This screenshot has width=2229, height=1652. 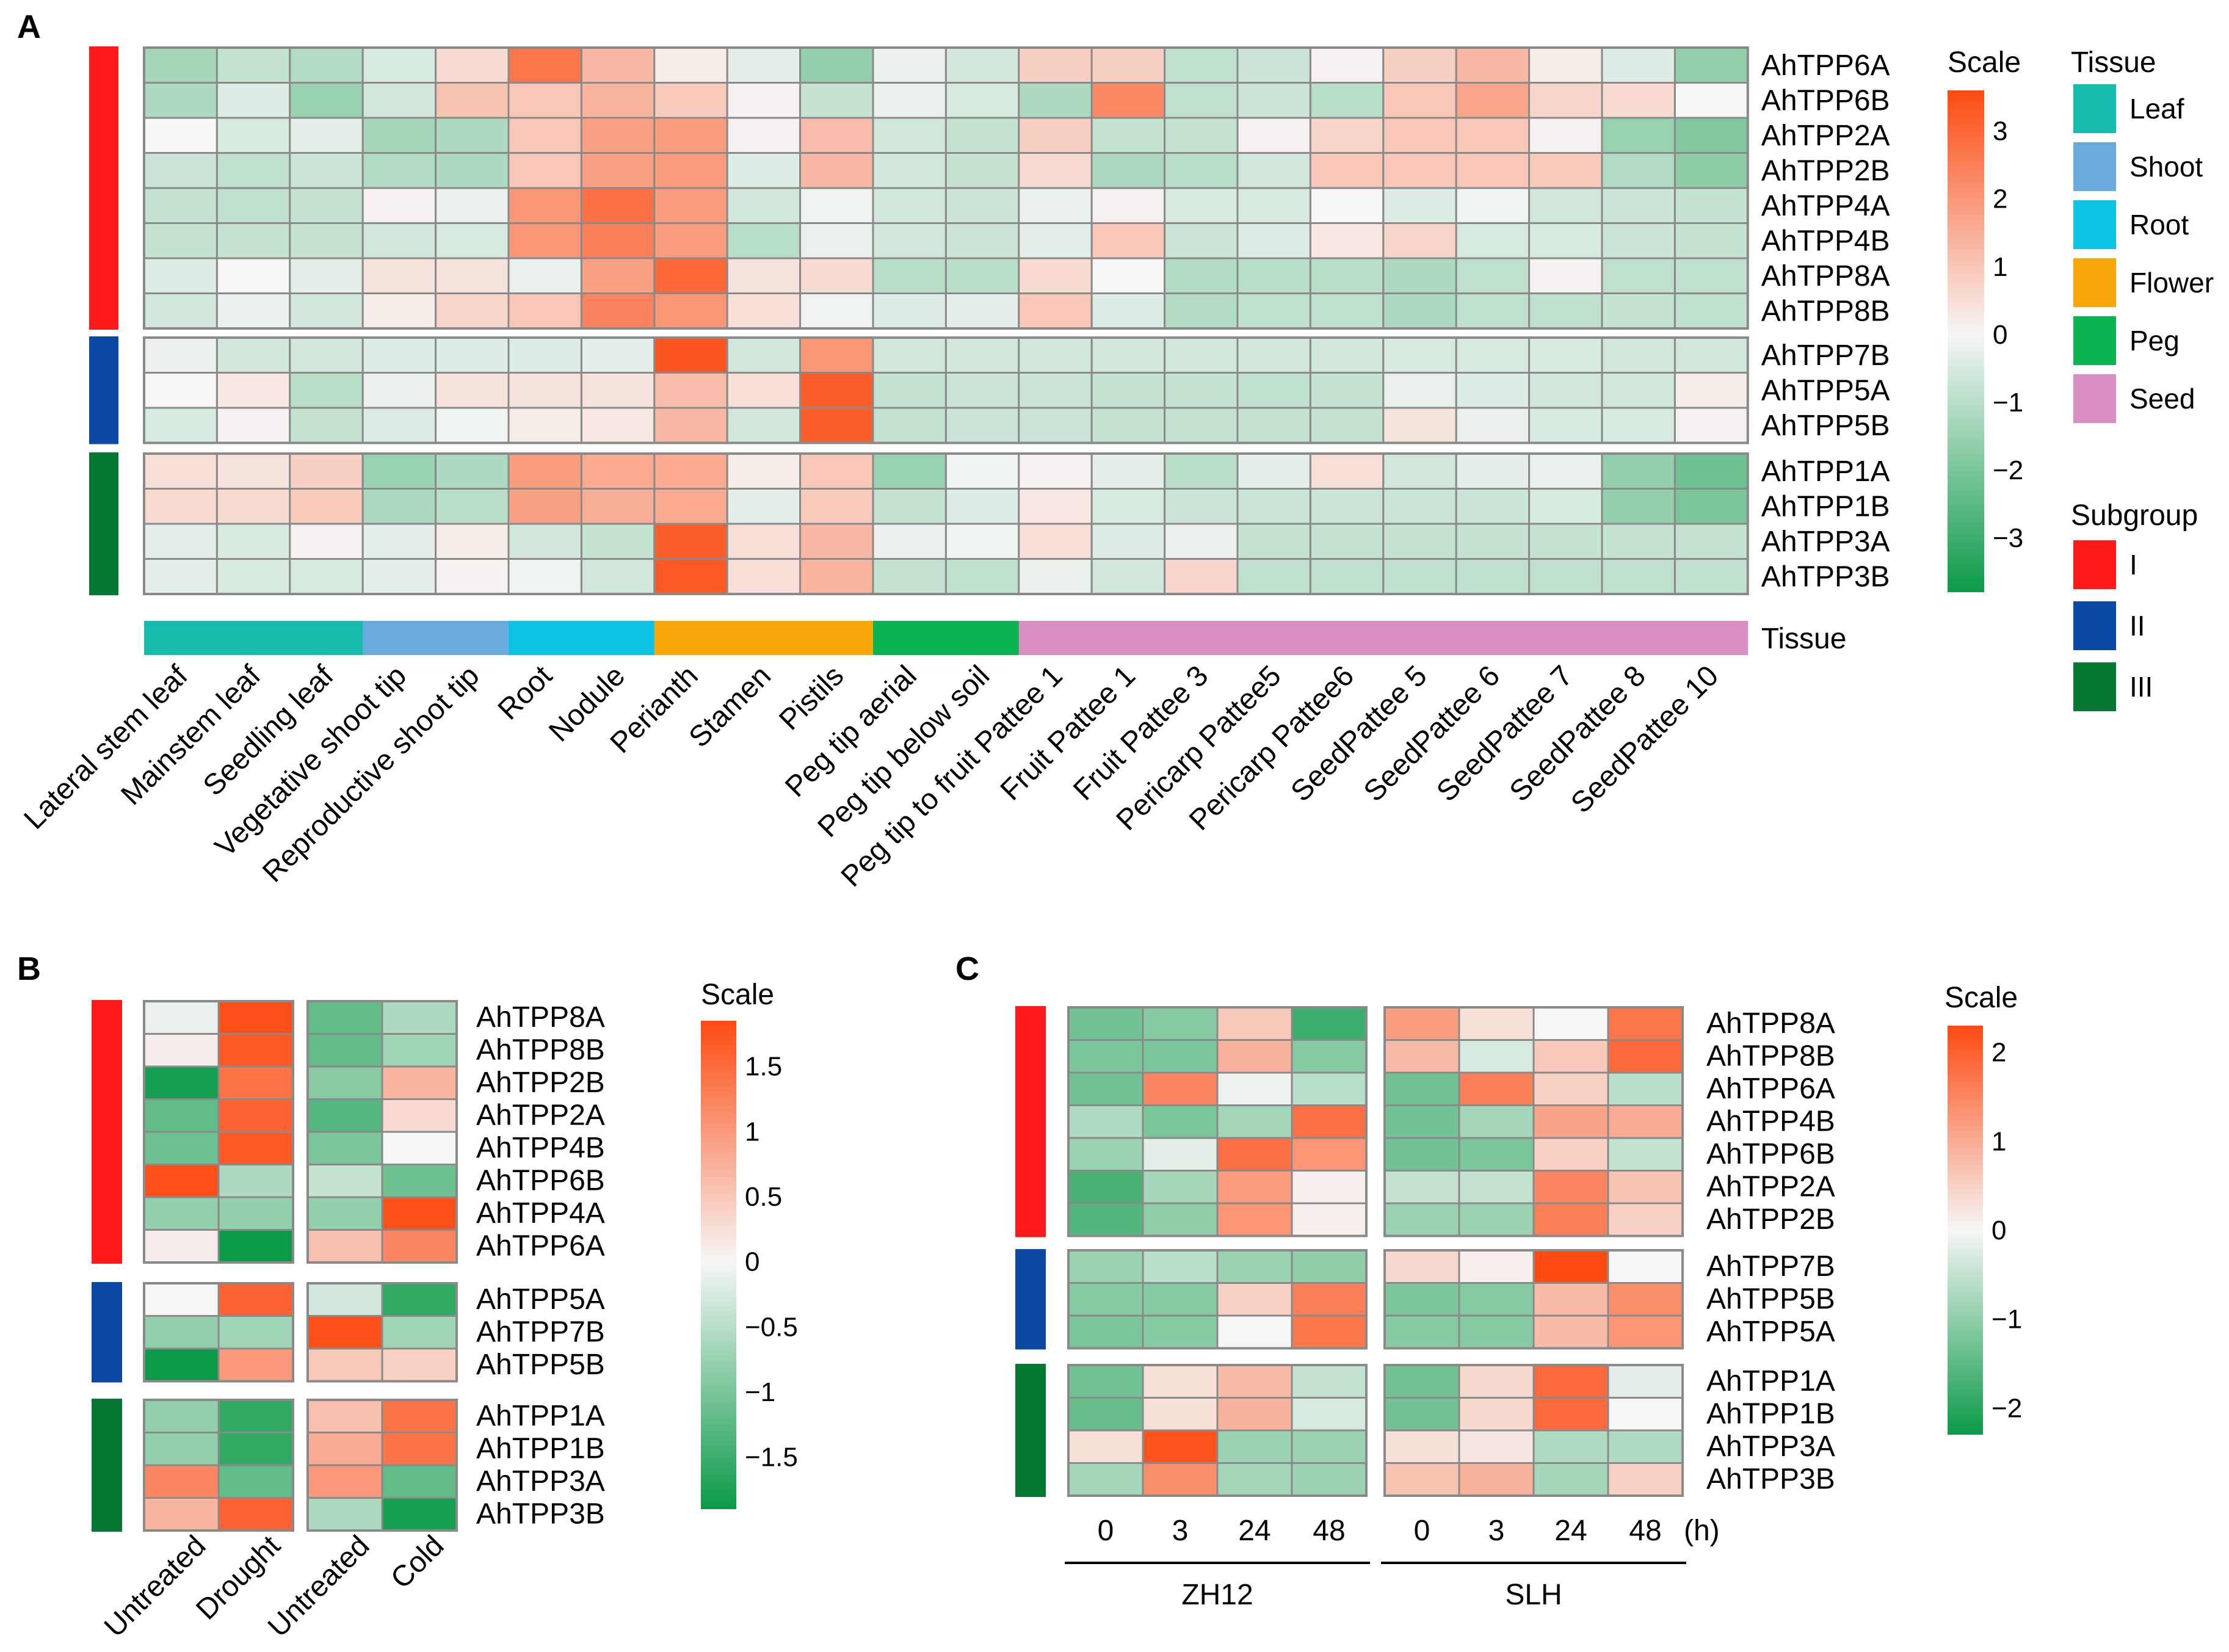 What do you see at coordinates (1106, 1531) in the screenshot?
I see `time-point-label: 0` at bounding box center [1106, 1531].